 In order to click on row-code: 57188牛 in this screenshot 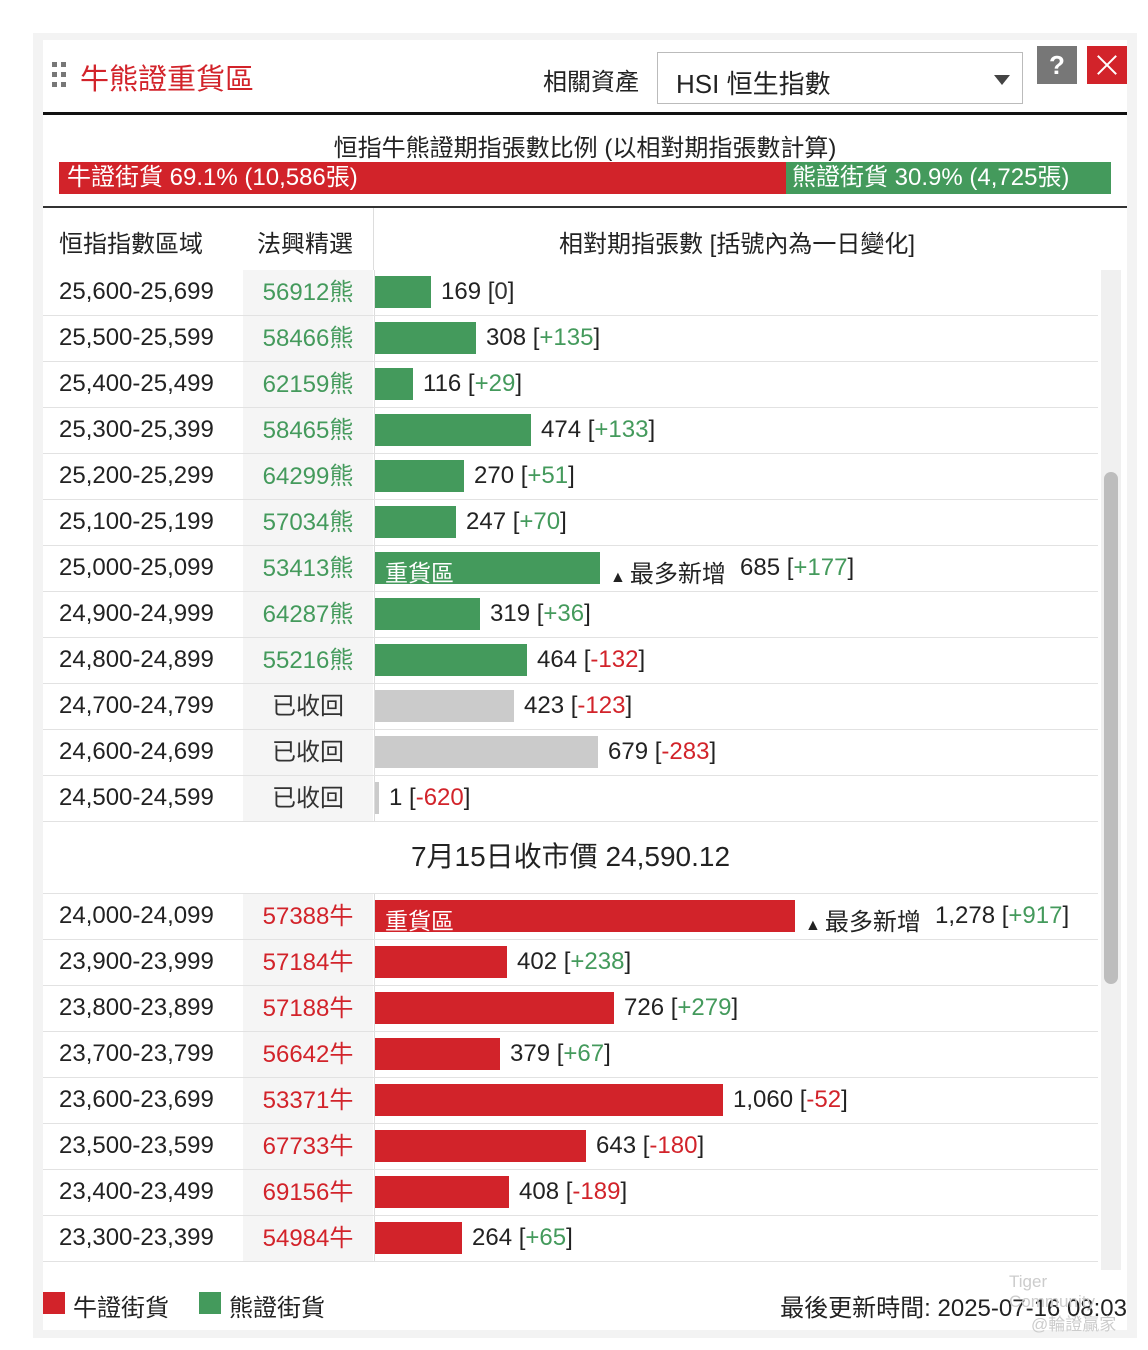, I will do `click(308, 1008)`.